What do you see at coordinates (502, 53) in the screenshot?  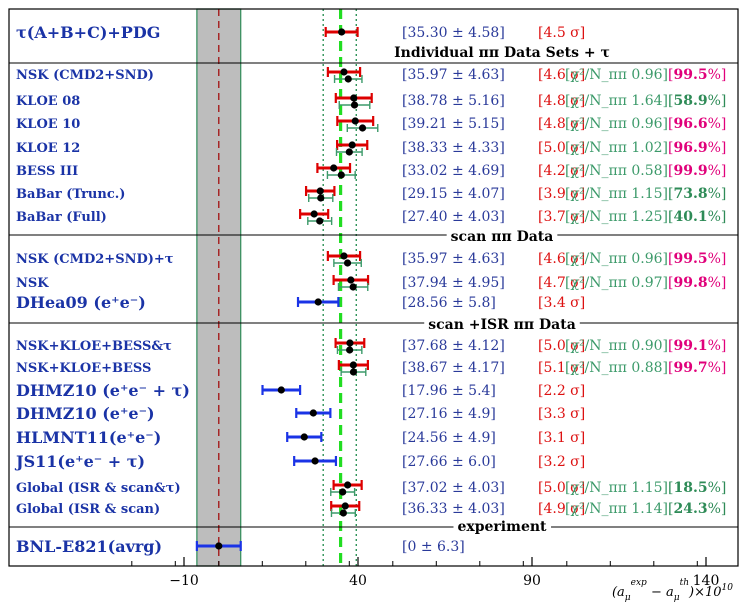 I see `section-title: Individual ππ Data Sets + τ` at bounding box center [502, 53].